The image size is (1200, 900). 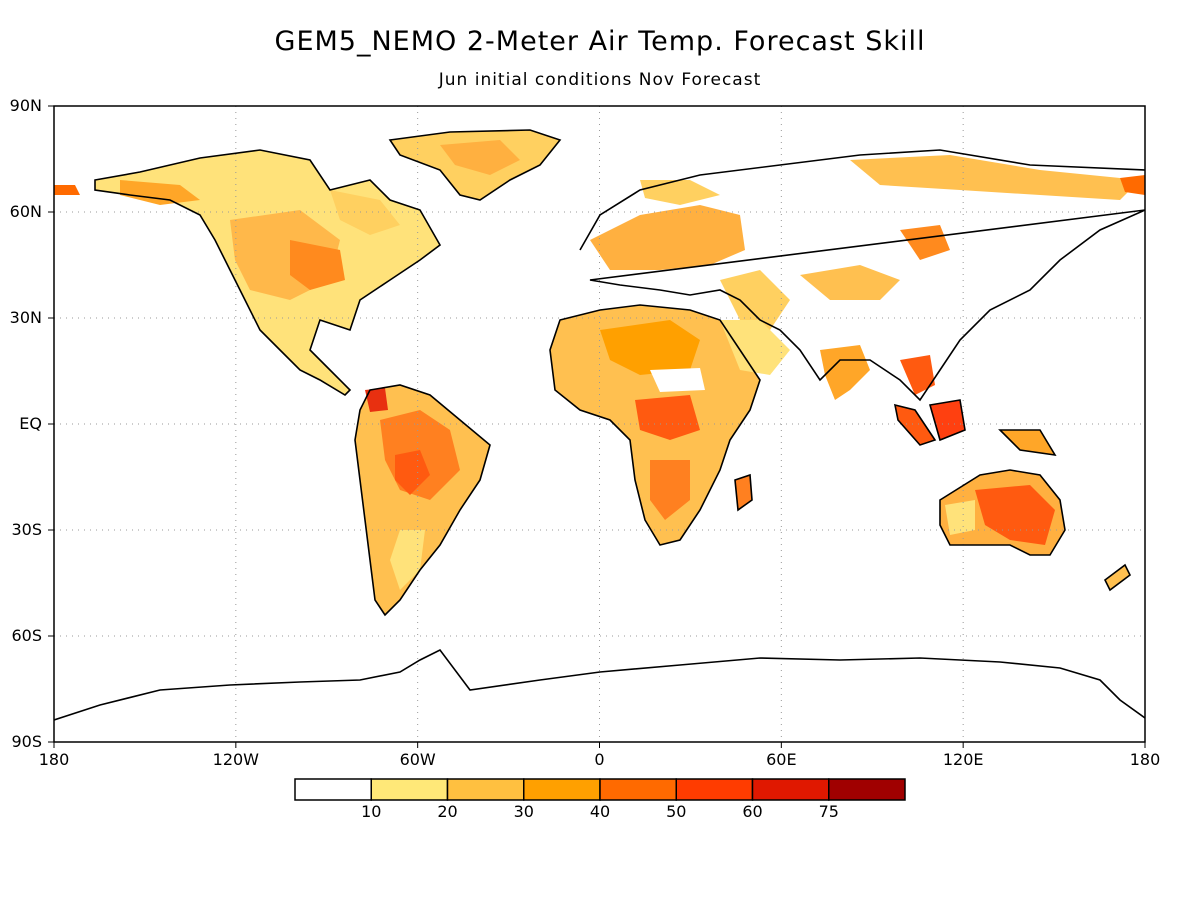 What do you see at coordinates (25, 105) in the screenshot?
I see `lat-label: 90N` at bounding box center [25, 105].